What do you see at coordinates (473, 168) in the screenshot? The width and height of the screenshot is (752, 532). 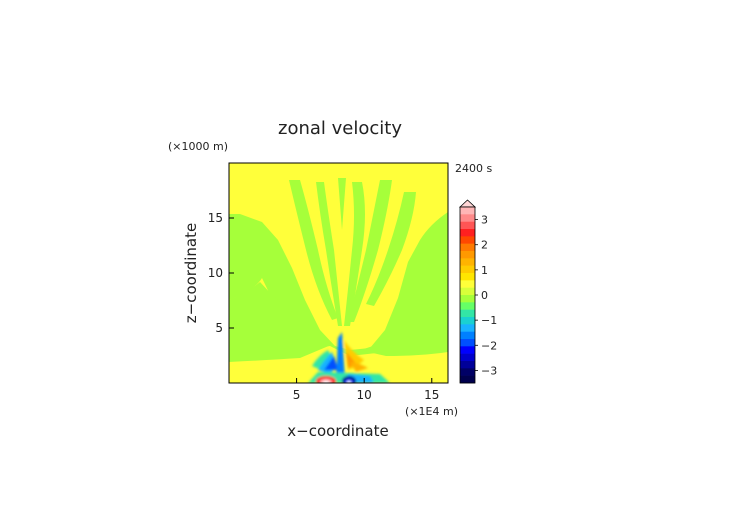 I see `time-label: 2400 s` at bounding box center [473, 168].